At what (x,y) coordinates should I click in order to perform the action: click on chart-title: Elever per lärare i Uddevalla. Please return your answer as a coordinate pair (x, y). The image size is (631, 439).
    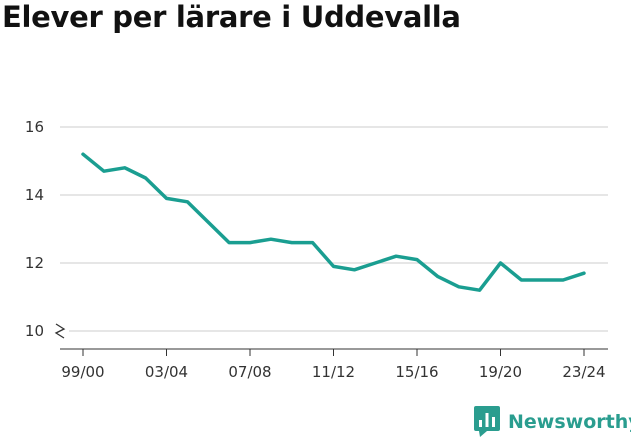
    Looking at the image, I should click on (231, 17).